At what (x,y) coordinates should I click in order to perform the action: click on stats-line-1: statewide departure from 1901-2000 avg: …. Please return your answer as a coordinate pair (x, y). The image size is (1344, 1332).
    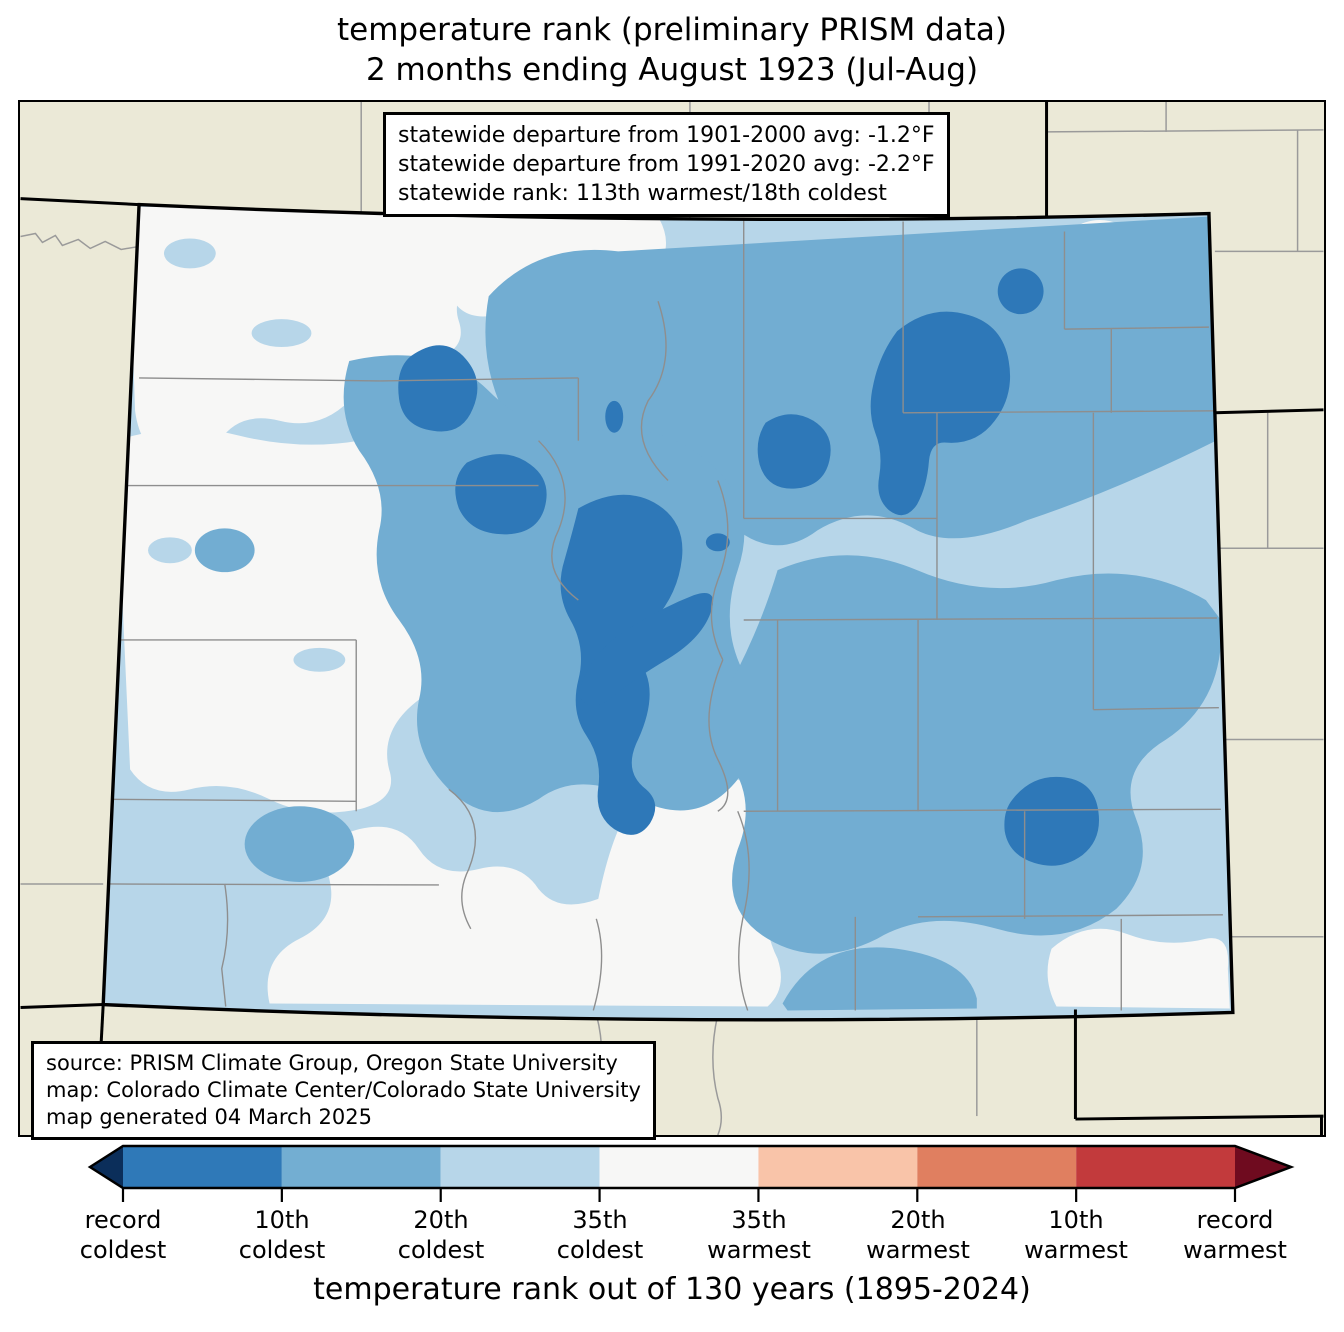
    Looking at the image, I should click on (666, 135).